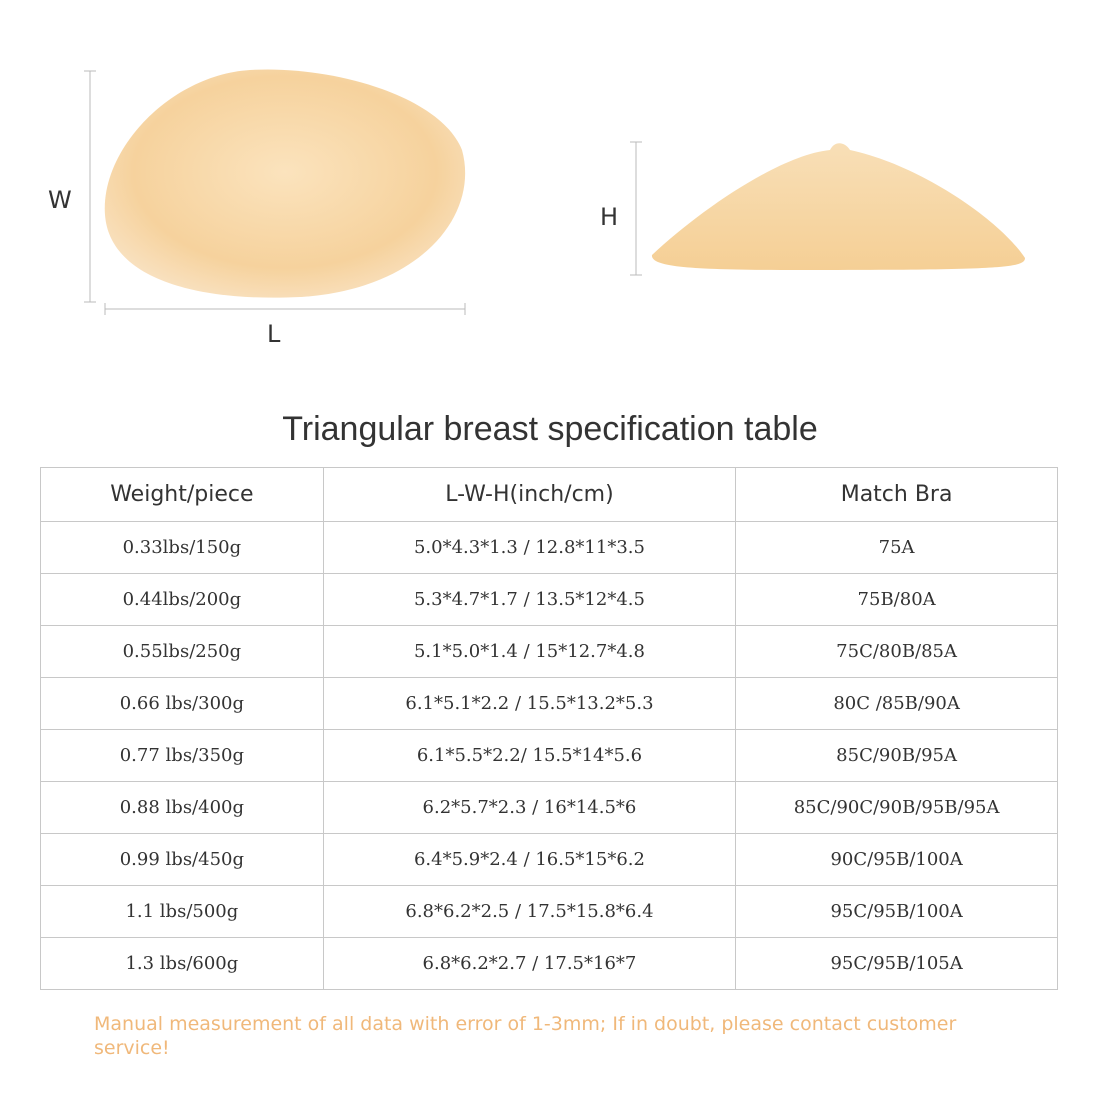  I want to click on table-cell: 95C/95B/105A, so click(896, 963).